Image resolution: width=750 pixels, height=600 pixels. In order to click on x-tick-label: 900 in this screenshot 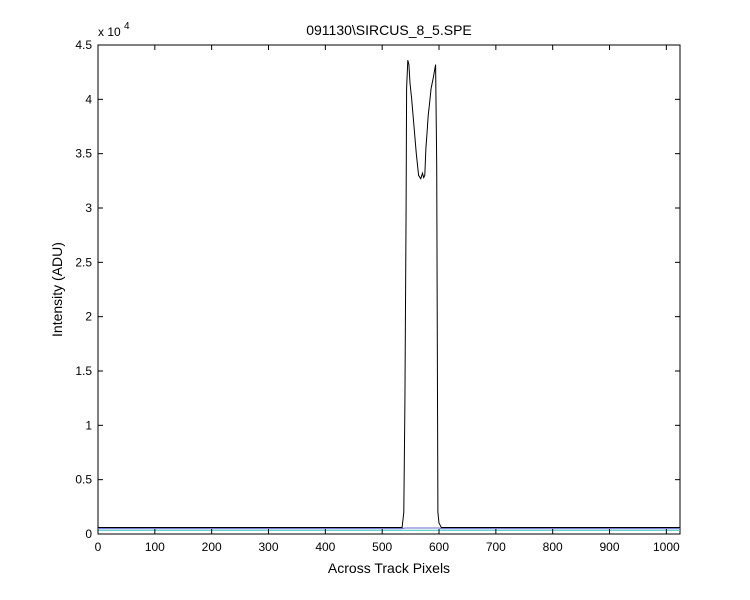, I will do `click(610, 547)`.